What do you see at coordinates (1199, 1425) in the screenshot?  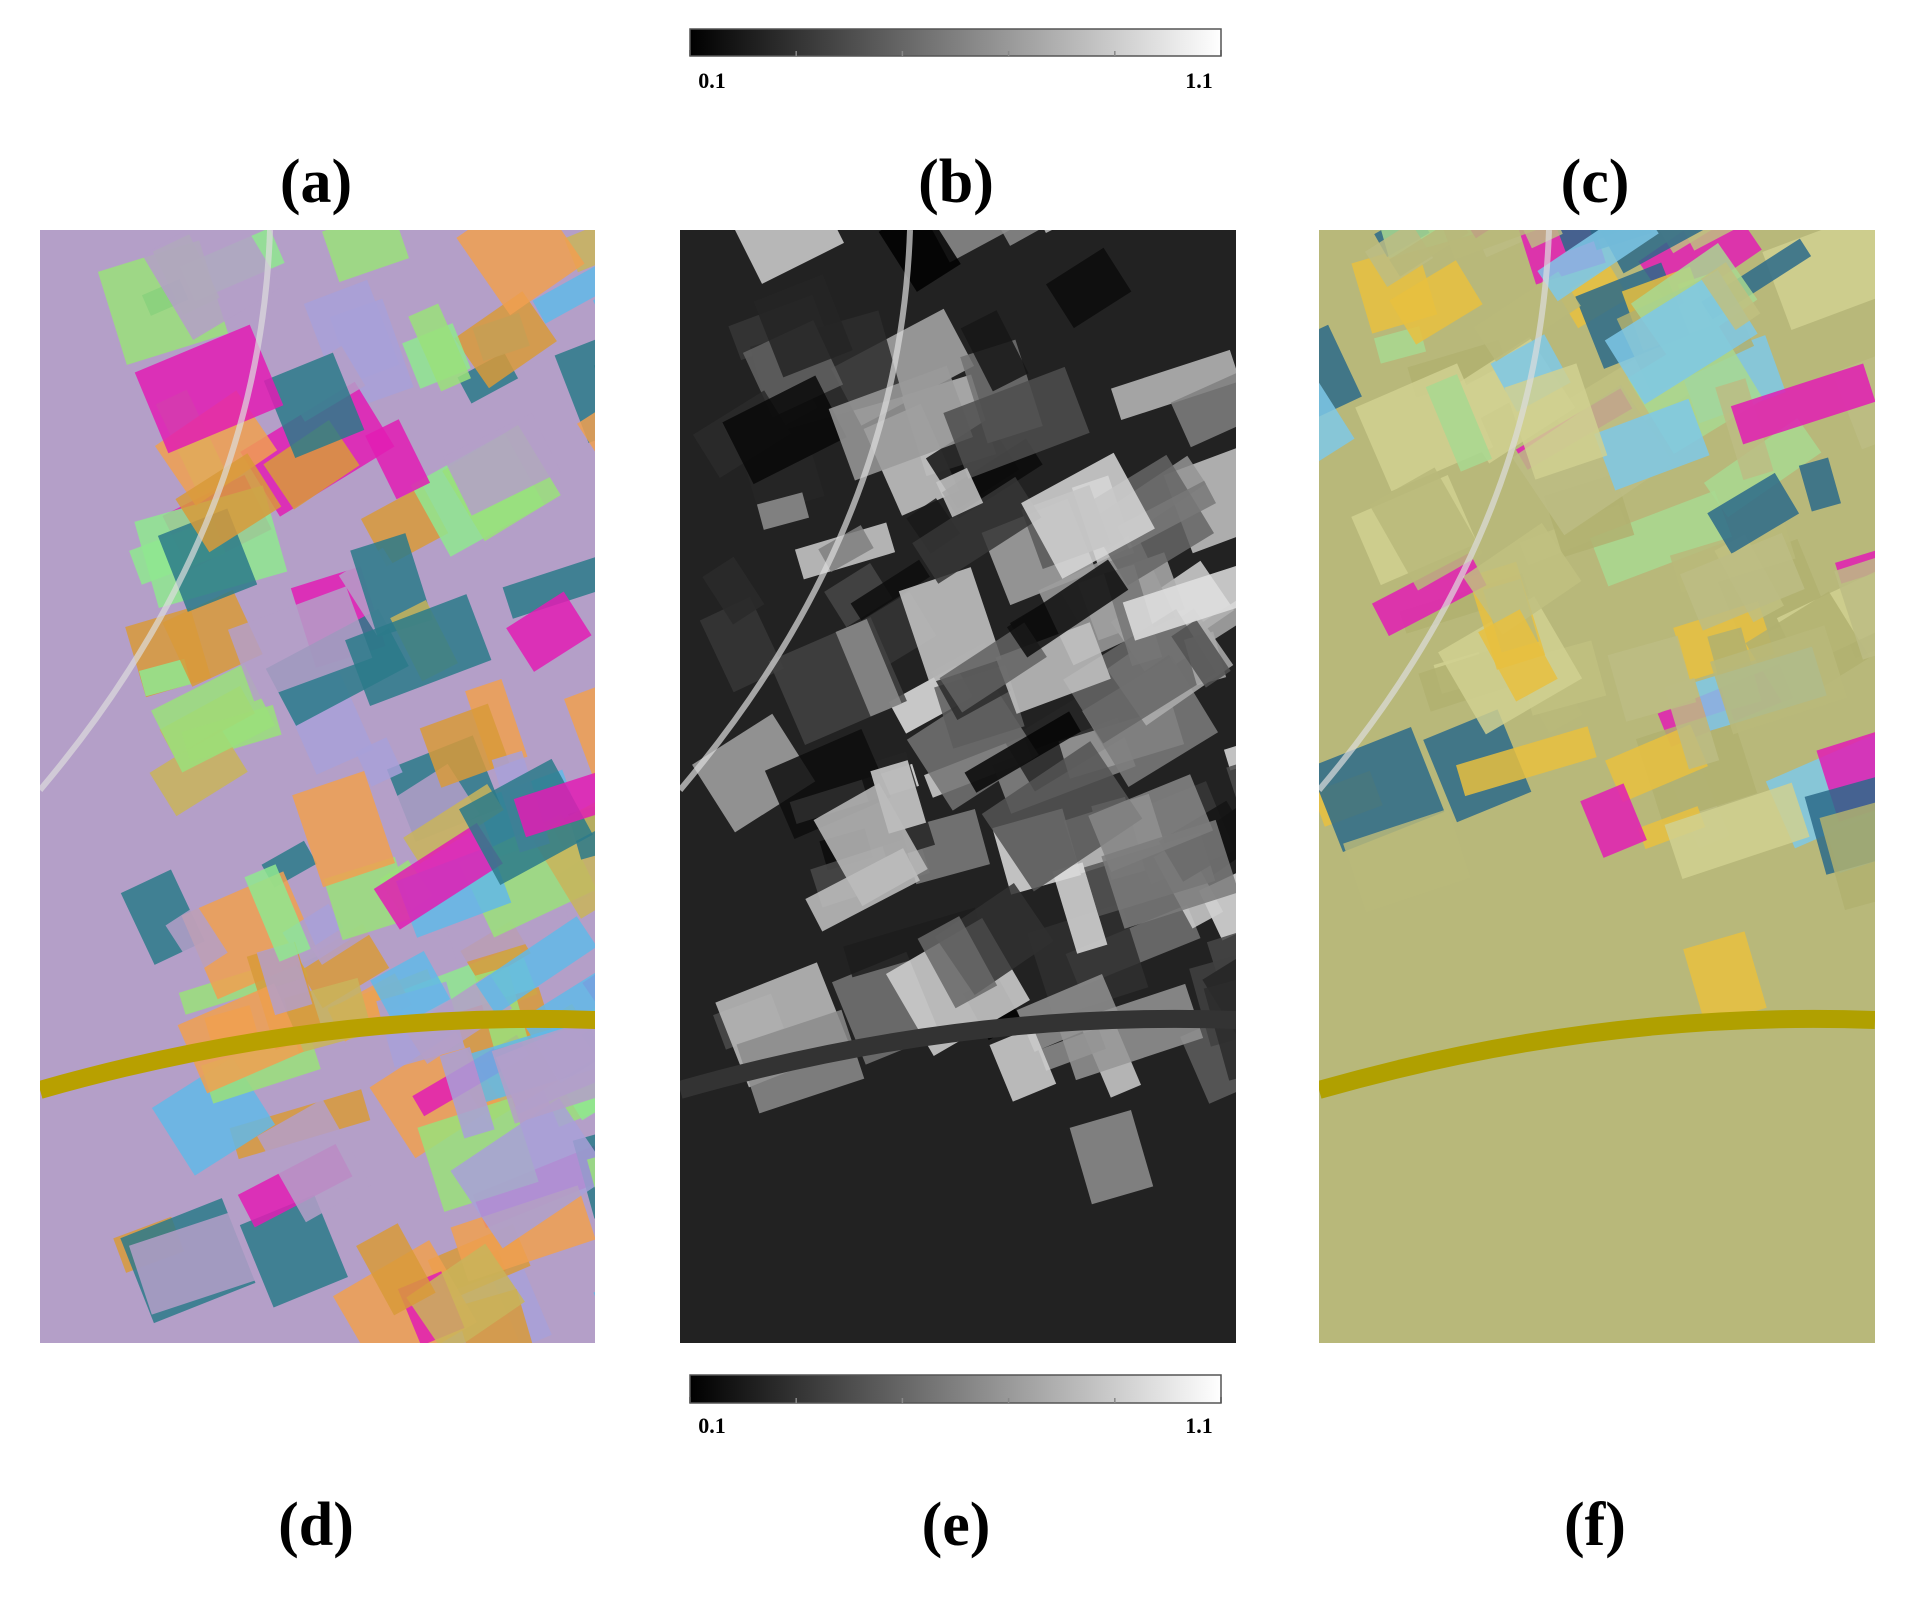 I see `colorbar-tick-label: 1.1` at bounding box center [1199, 1425].